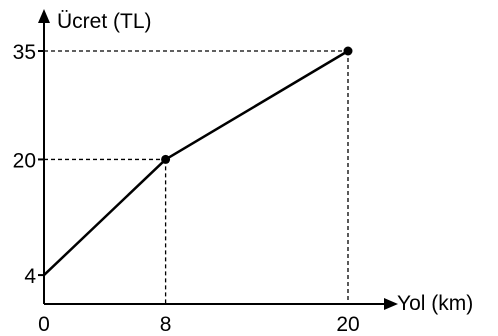 The height and width of the screenshot is (336, 498). What do you see at coordinates (24, 160) in the screenshot?
I see `y-tick-label: 20` at bounding box center [24, 160].